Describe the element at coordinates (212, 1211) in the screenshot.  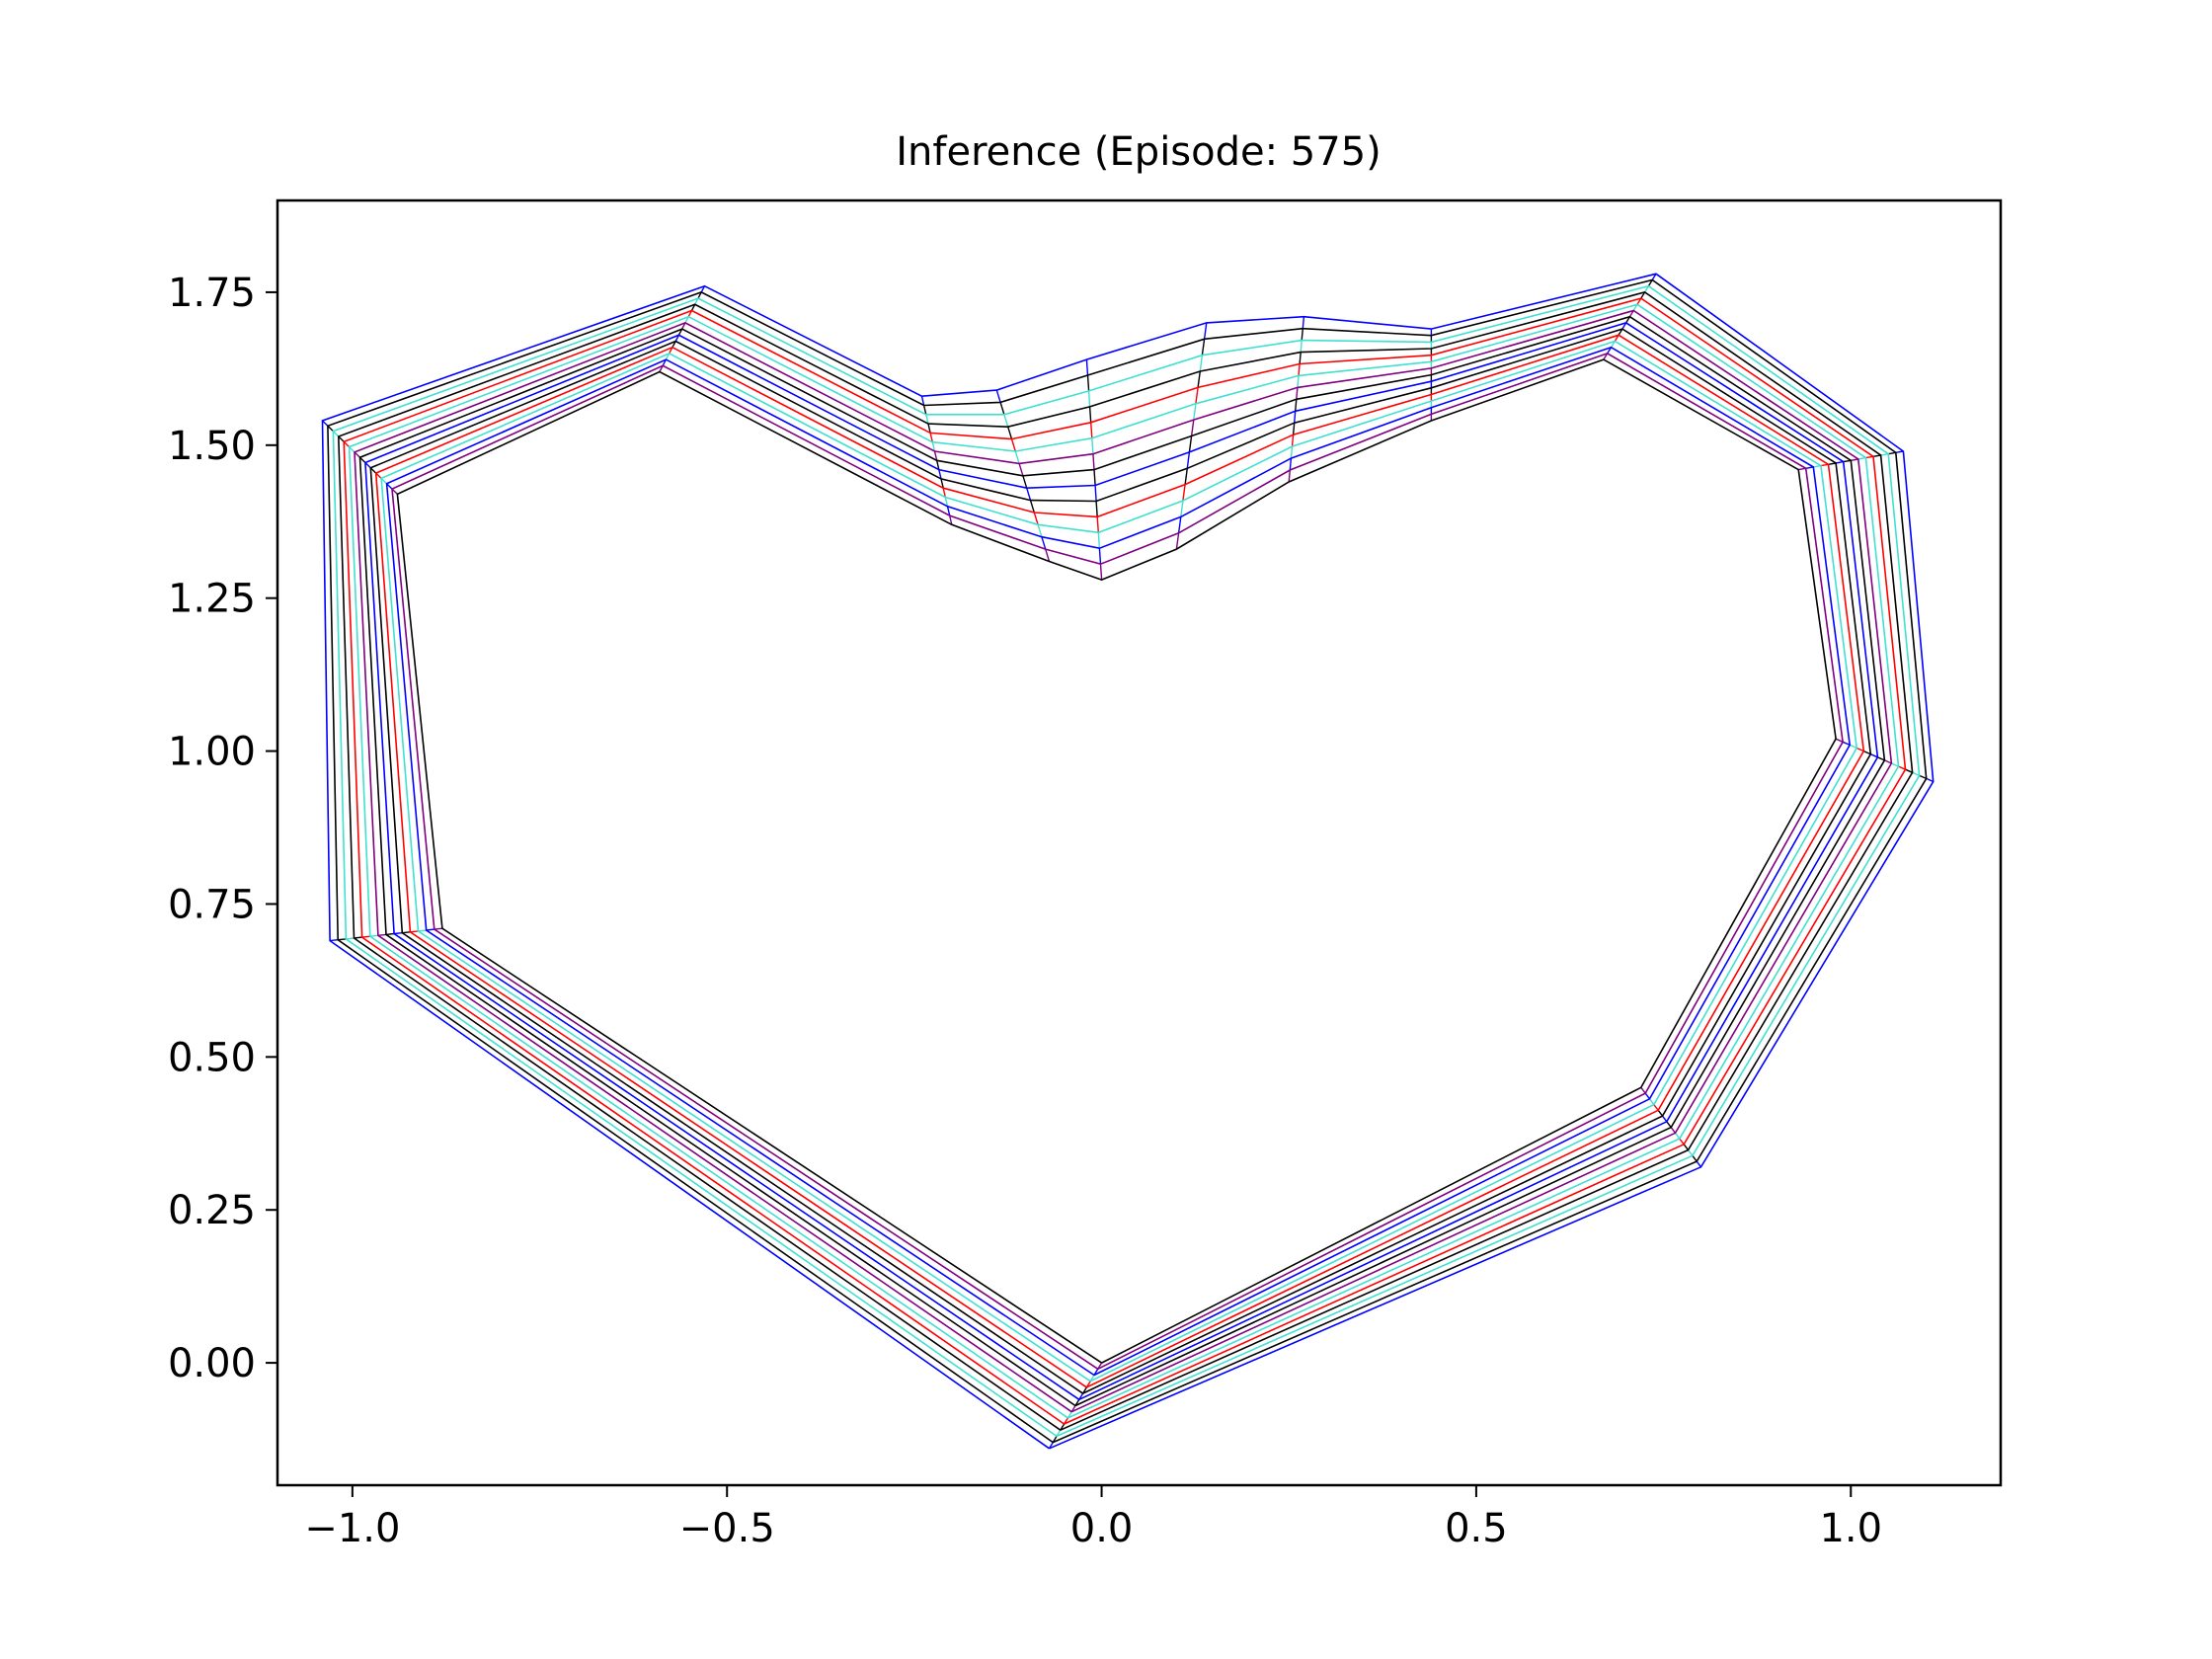
I see `y-tick-label: 0.25` at that location.